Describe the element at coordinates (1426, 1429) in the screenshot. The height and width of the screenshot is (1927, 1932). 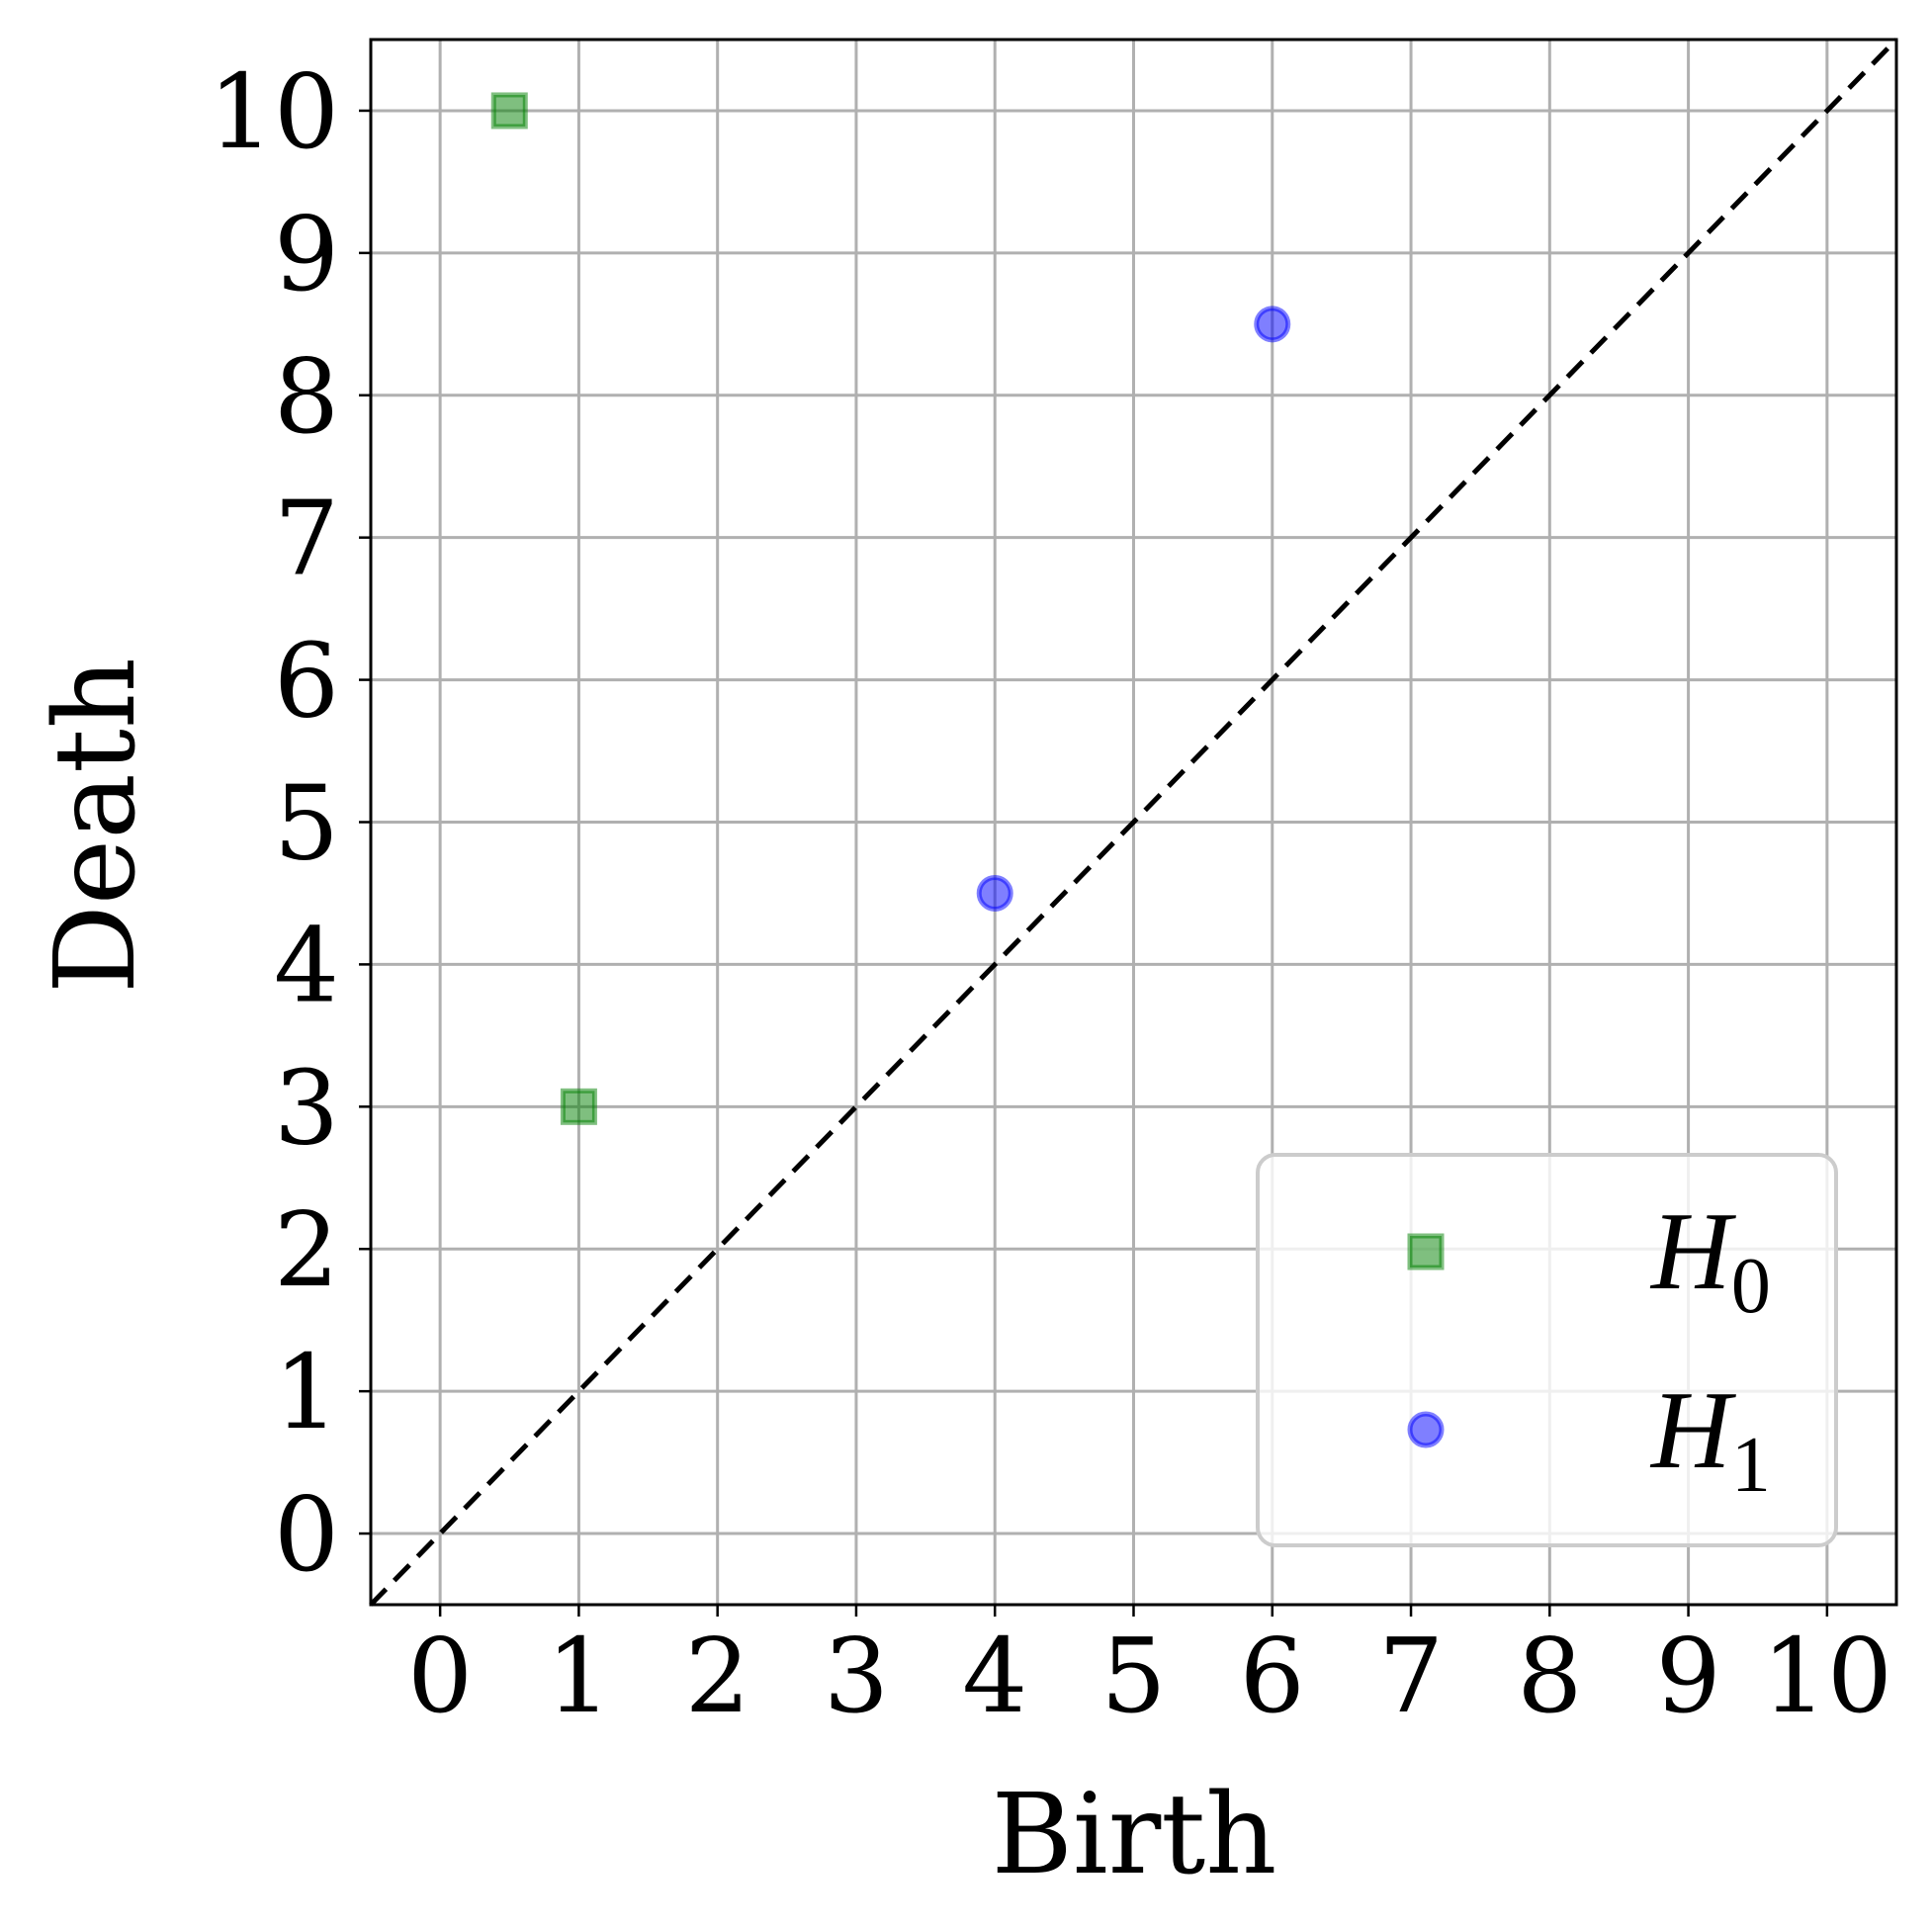
I see `legend-marker-h1` at that location.